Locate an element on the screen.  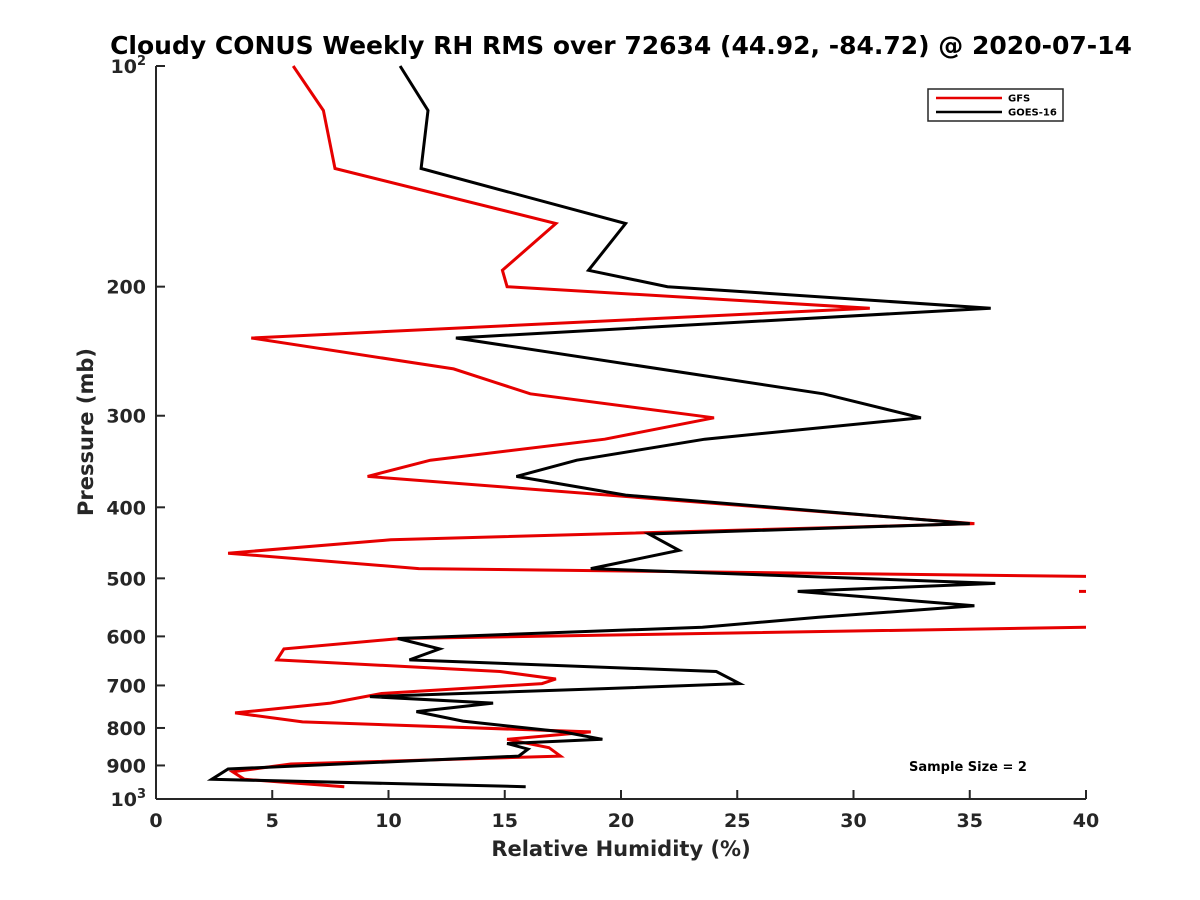
legend-label: GOES-16 is located at coordinates (1032, 113).